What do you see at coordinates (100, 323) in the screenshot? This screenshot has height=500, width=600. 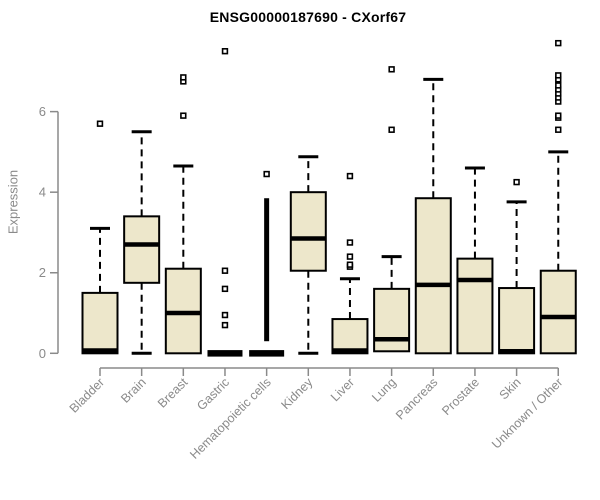 I see `box-bladder` at bounding box center [100, 323].